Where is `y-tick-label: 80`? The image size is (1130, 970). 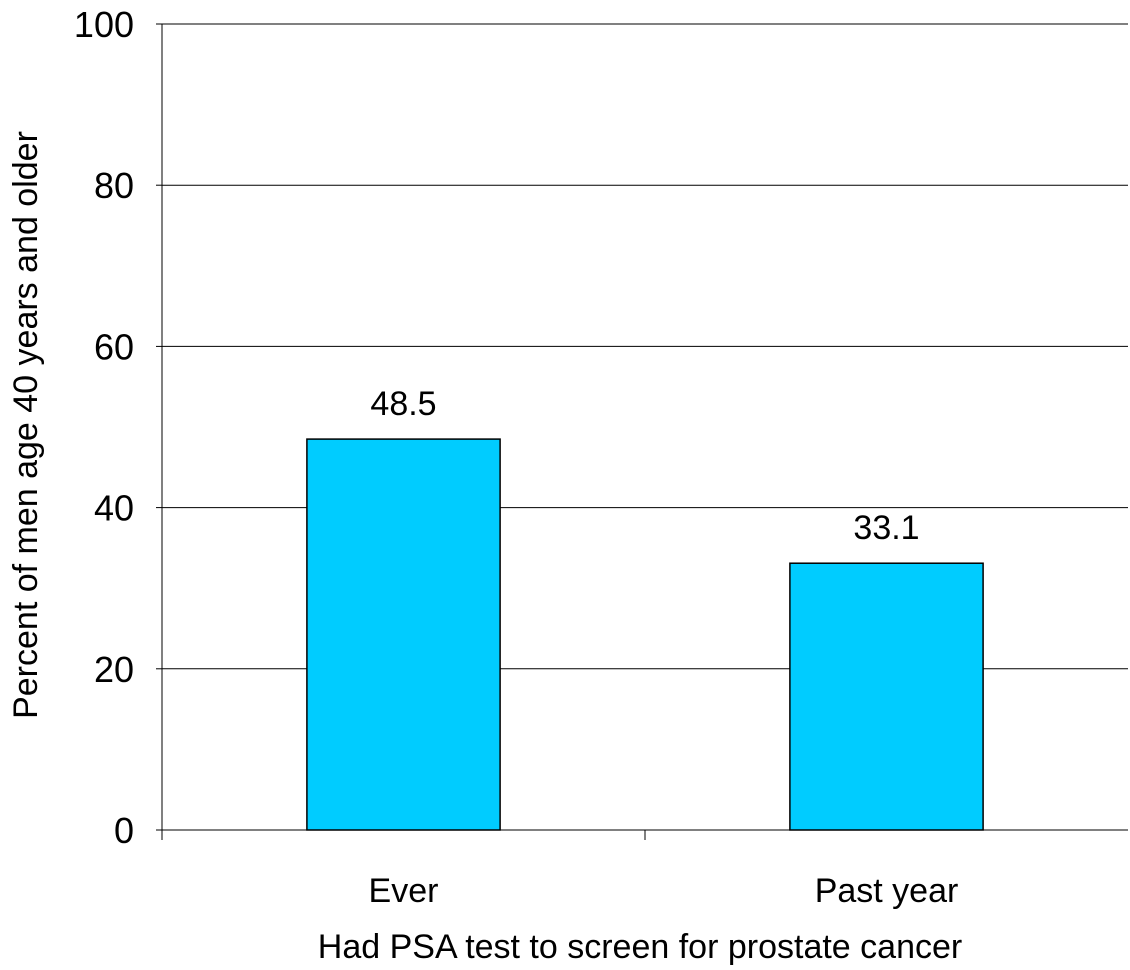
y-tick-label: 80 is located at coordinates (114, 185).